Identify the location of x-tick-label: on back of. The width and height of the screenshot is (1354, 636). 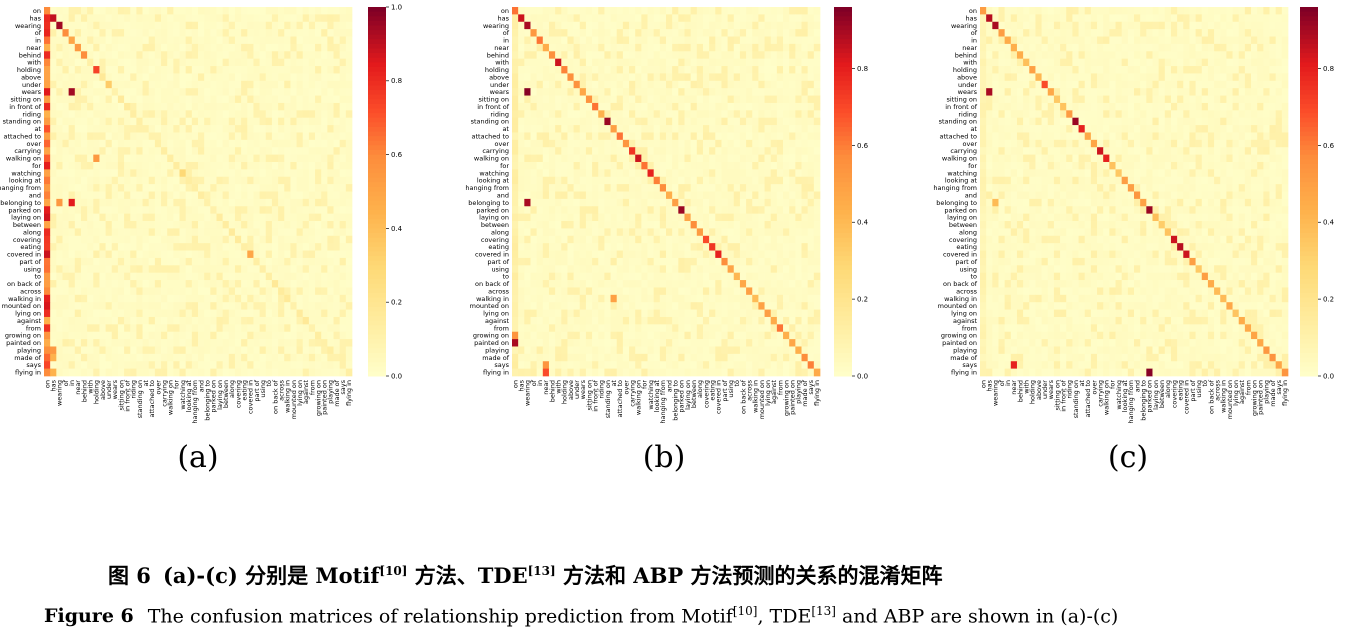
(275, 396).